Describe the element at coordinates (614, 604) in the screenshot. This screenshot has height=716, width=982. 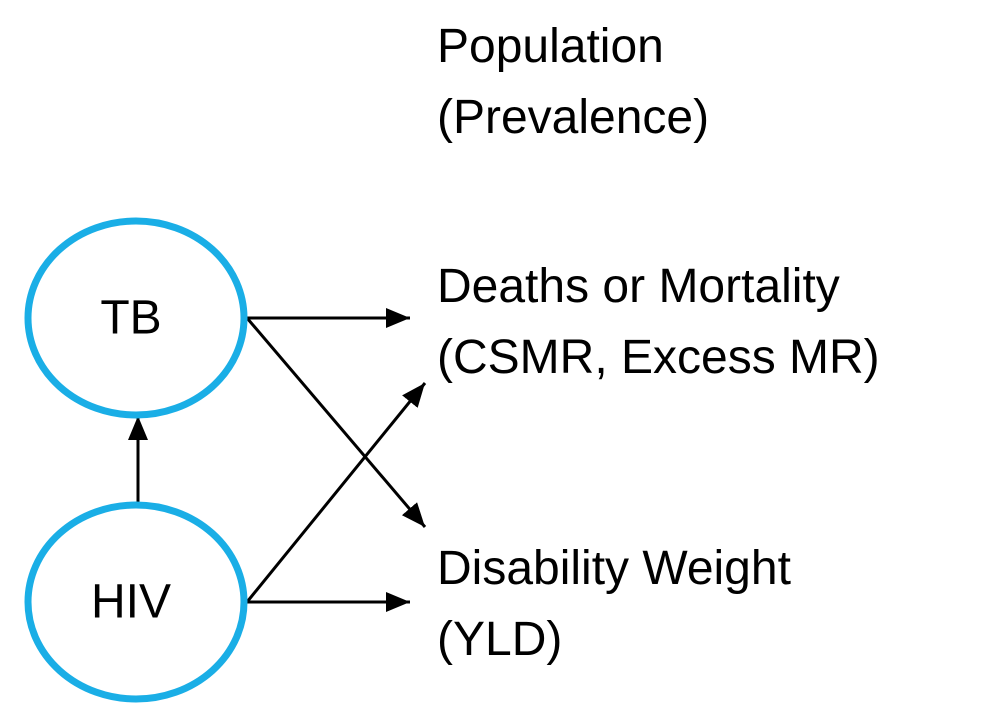
I see `outcome-disability: Disability Weight (YLD)` at that location.